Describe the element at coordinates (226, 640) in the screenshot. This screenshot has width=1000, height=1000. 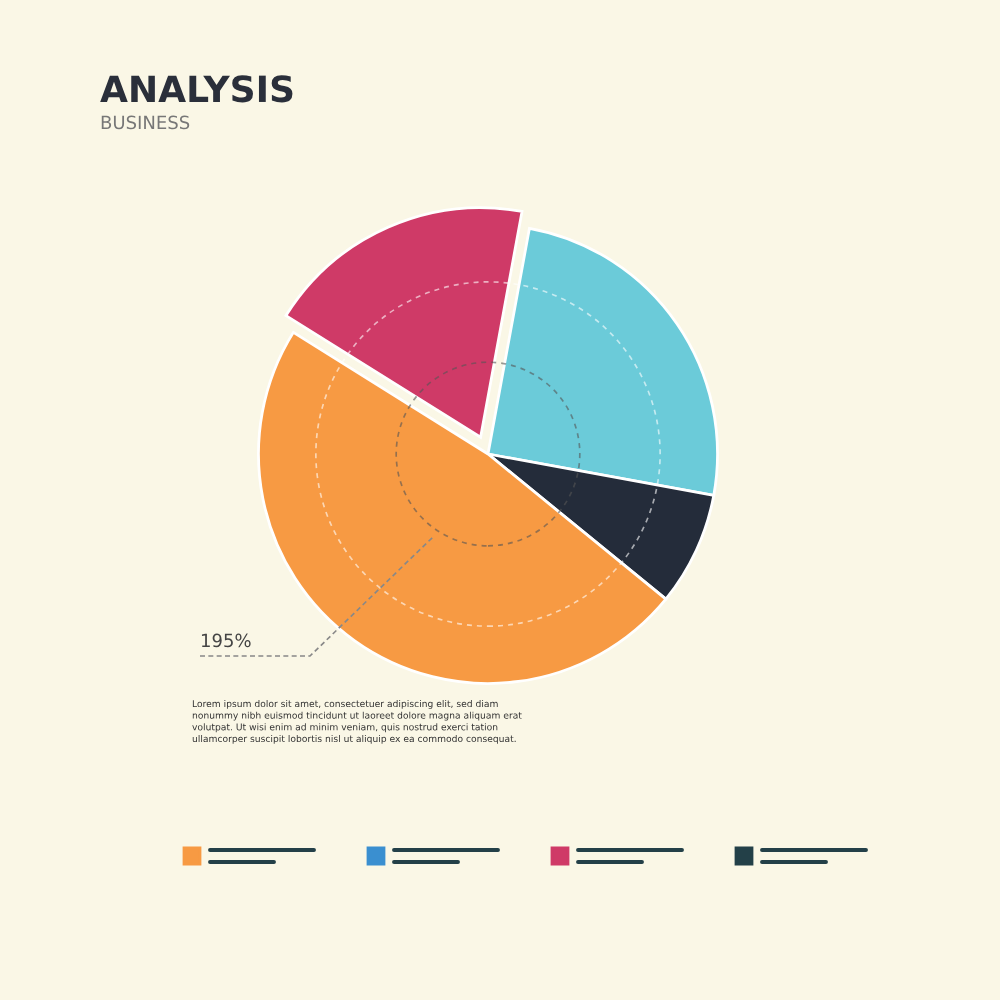
I see `text: 195%` at that location.